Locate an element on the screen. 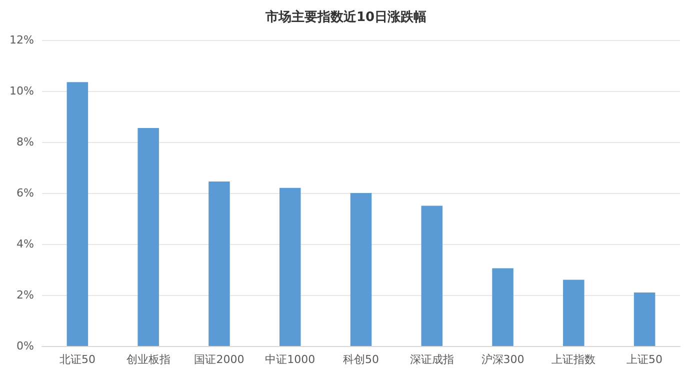 This screenshot has width=692, height=375. x-tick-label: 上证50 is located at coordinates (644, 359).